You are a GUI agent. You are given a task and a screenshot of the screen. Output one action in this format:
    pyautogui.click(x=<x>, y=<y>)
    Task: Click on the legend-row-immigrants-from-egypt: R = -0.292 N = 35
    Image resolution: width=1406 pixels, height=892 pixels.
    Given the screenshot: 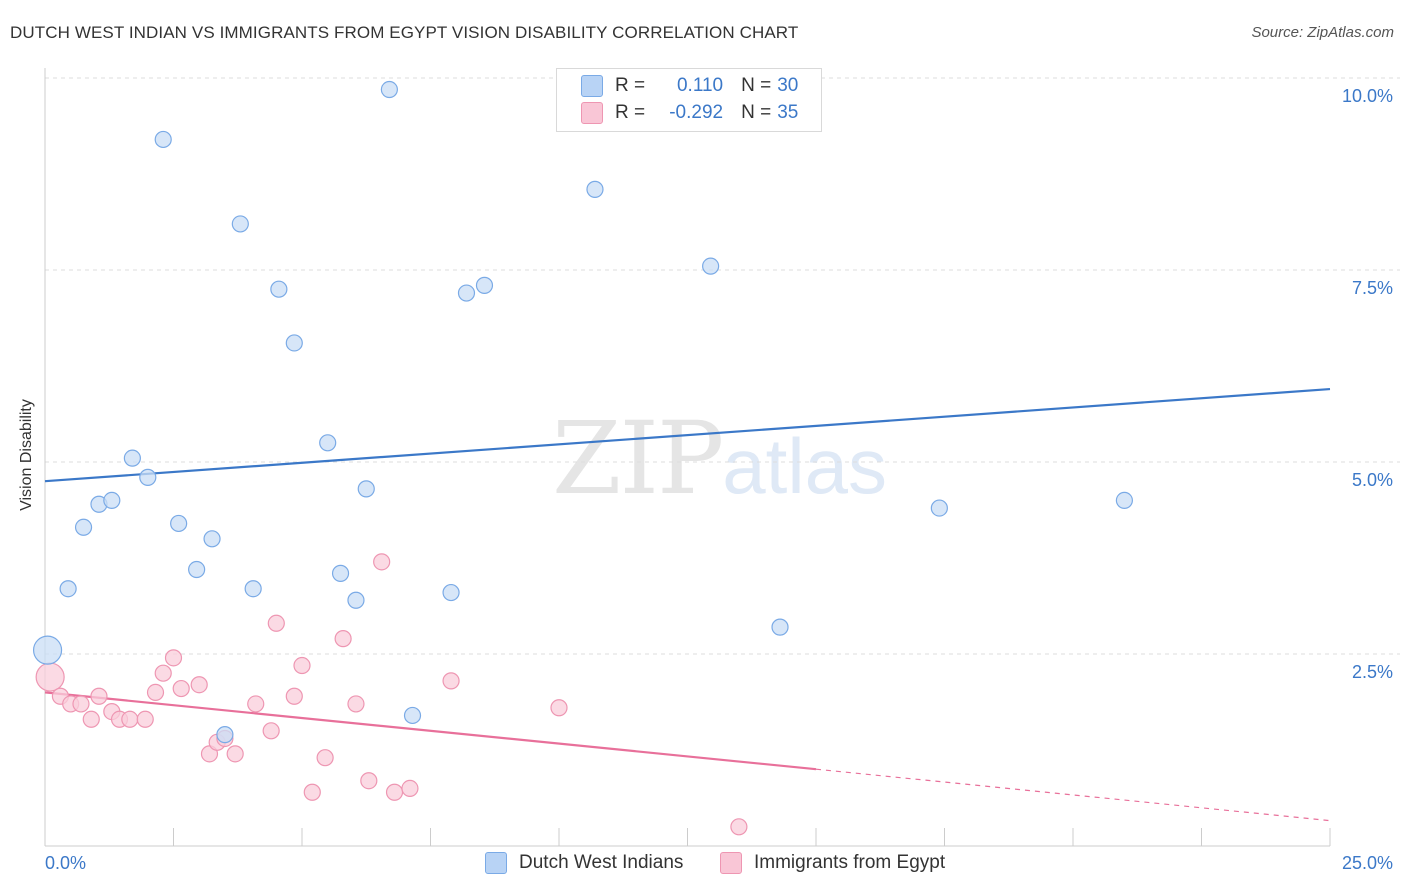 What is the action you would take?
    pyautogui.click(x=689, y=113)
    